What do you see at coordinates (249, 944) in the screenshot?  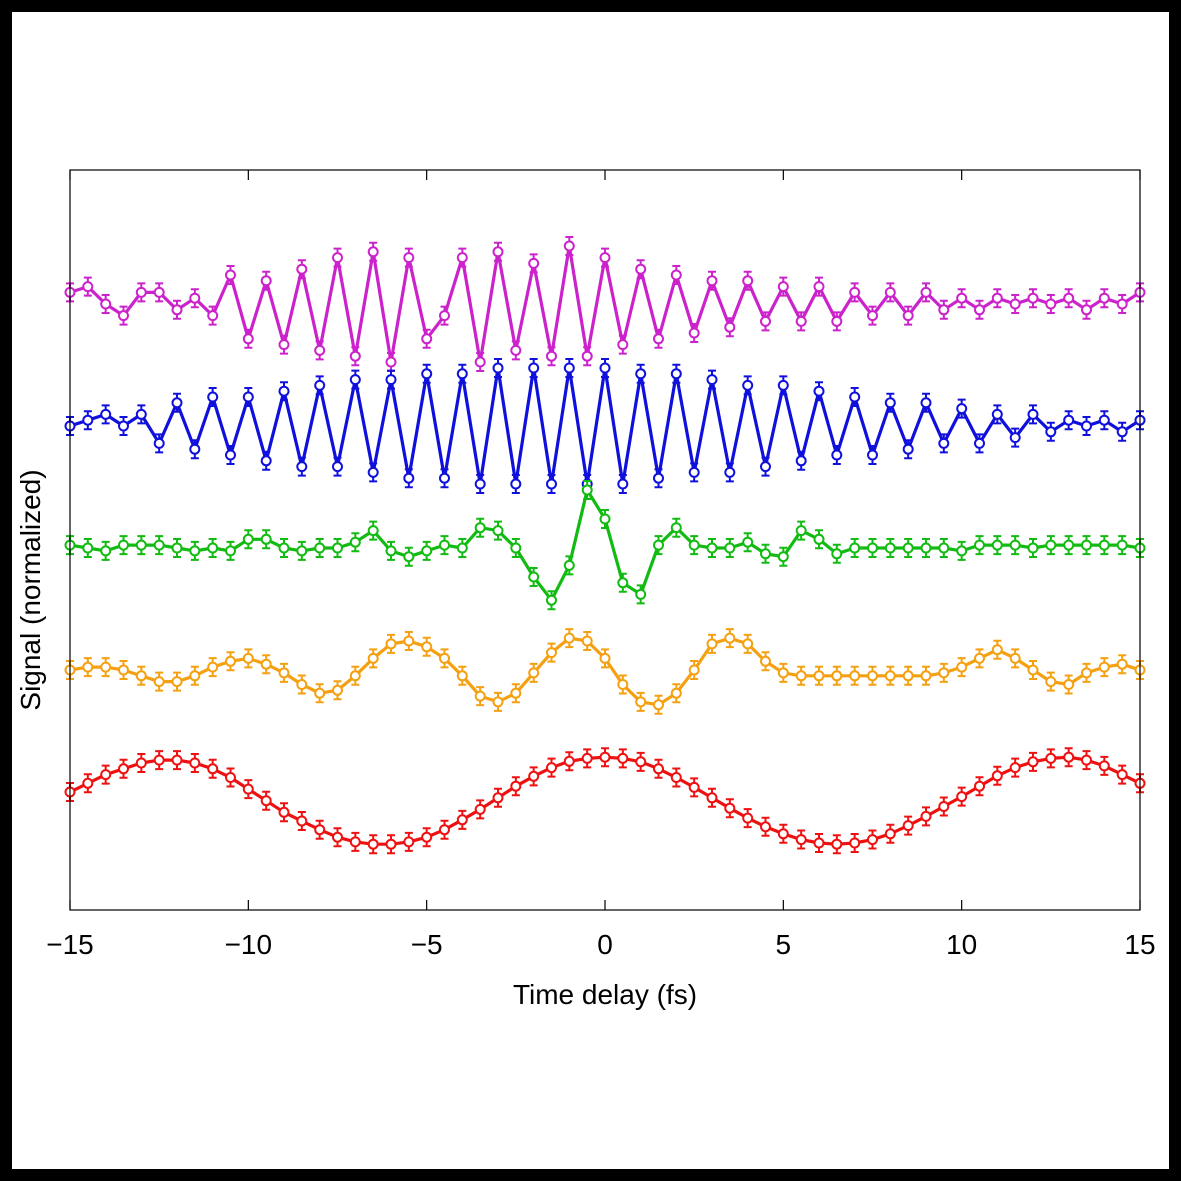 I see `x-tick-label: −10` at bounding box center [249, 944].